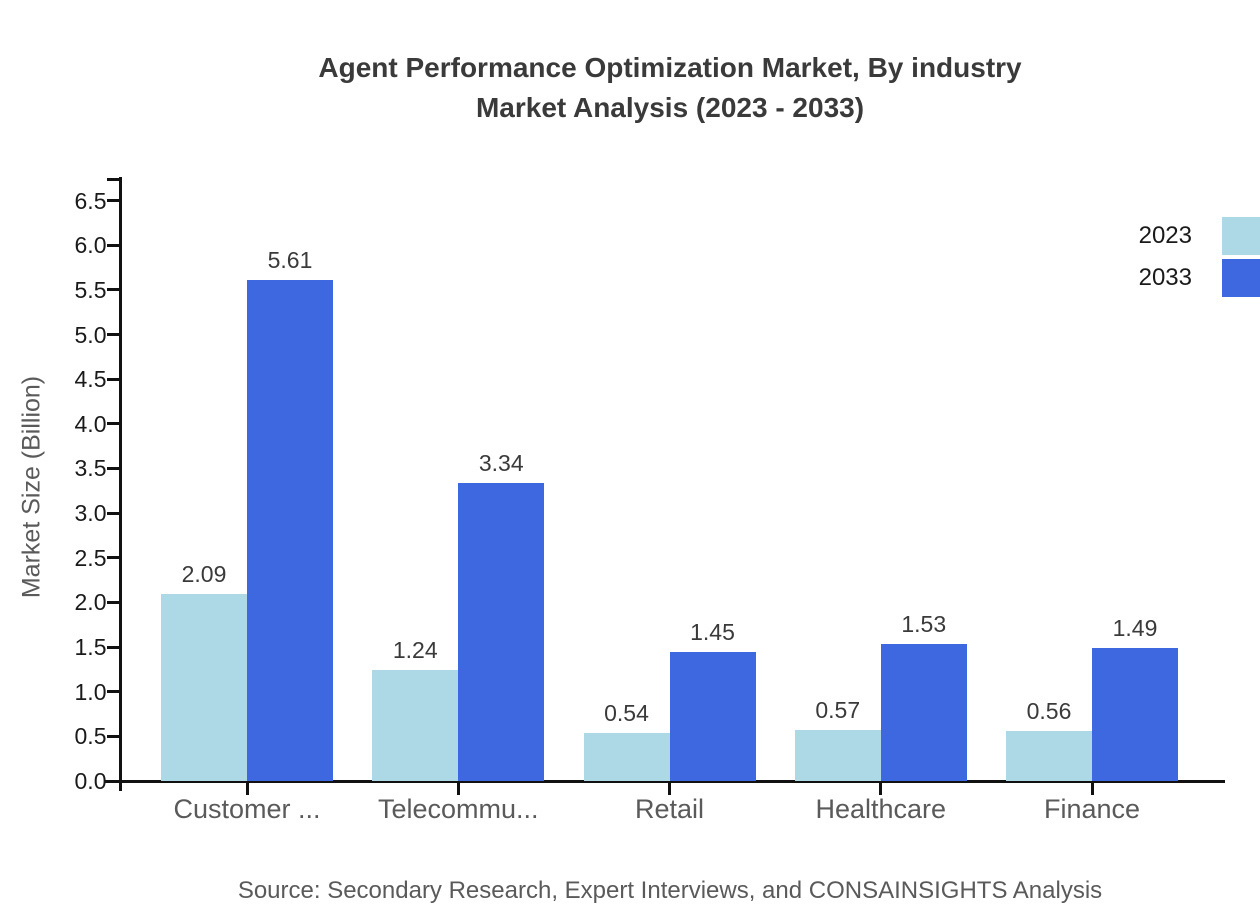 Image resolution: width=1260 pixels, height=920 pixels. I want to click on y-tick-label: 4.5, so click(90, 379).